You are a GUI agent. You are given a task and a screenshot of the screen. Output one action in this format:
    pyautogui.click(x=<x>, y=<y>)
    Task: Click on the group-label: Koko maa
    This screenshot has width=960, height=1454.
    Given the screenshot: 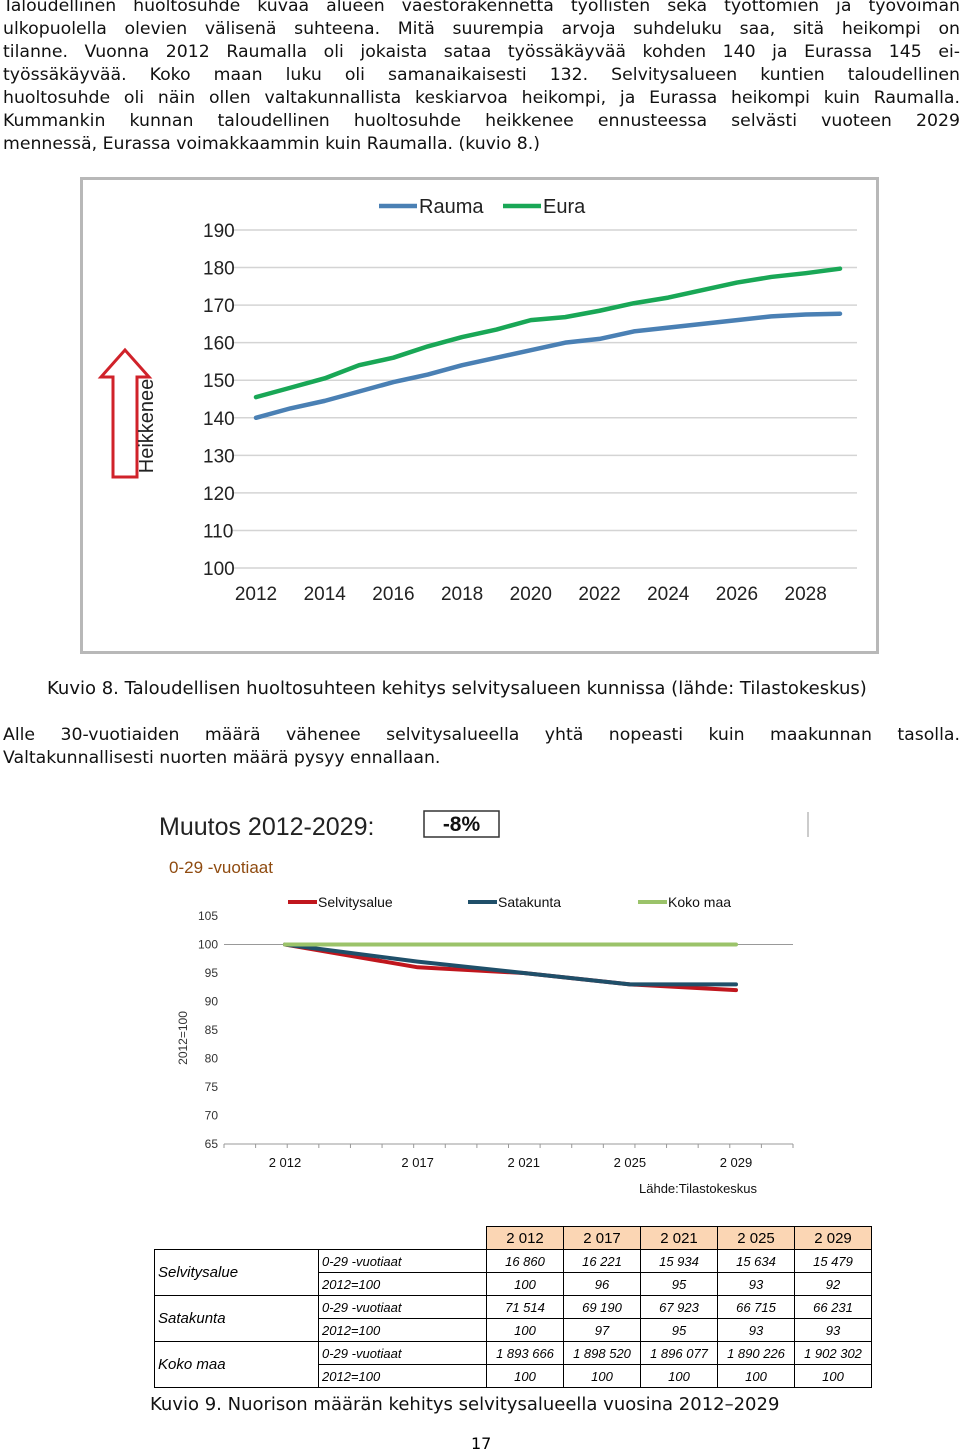 What is the action you would take?
    pyautogui.click(x=236, y=1364)
    